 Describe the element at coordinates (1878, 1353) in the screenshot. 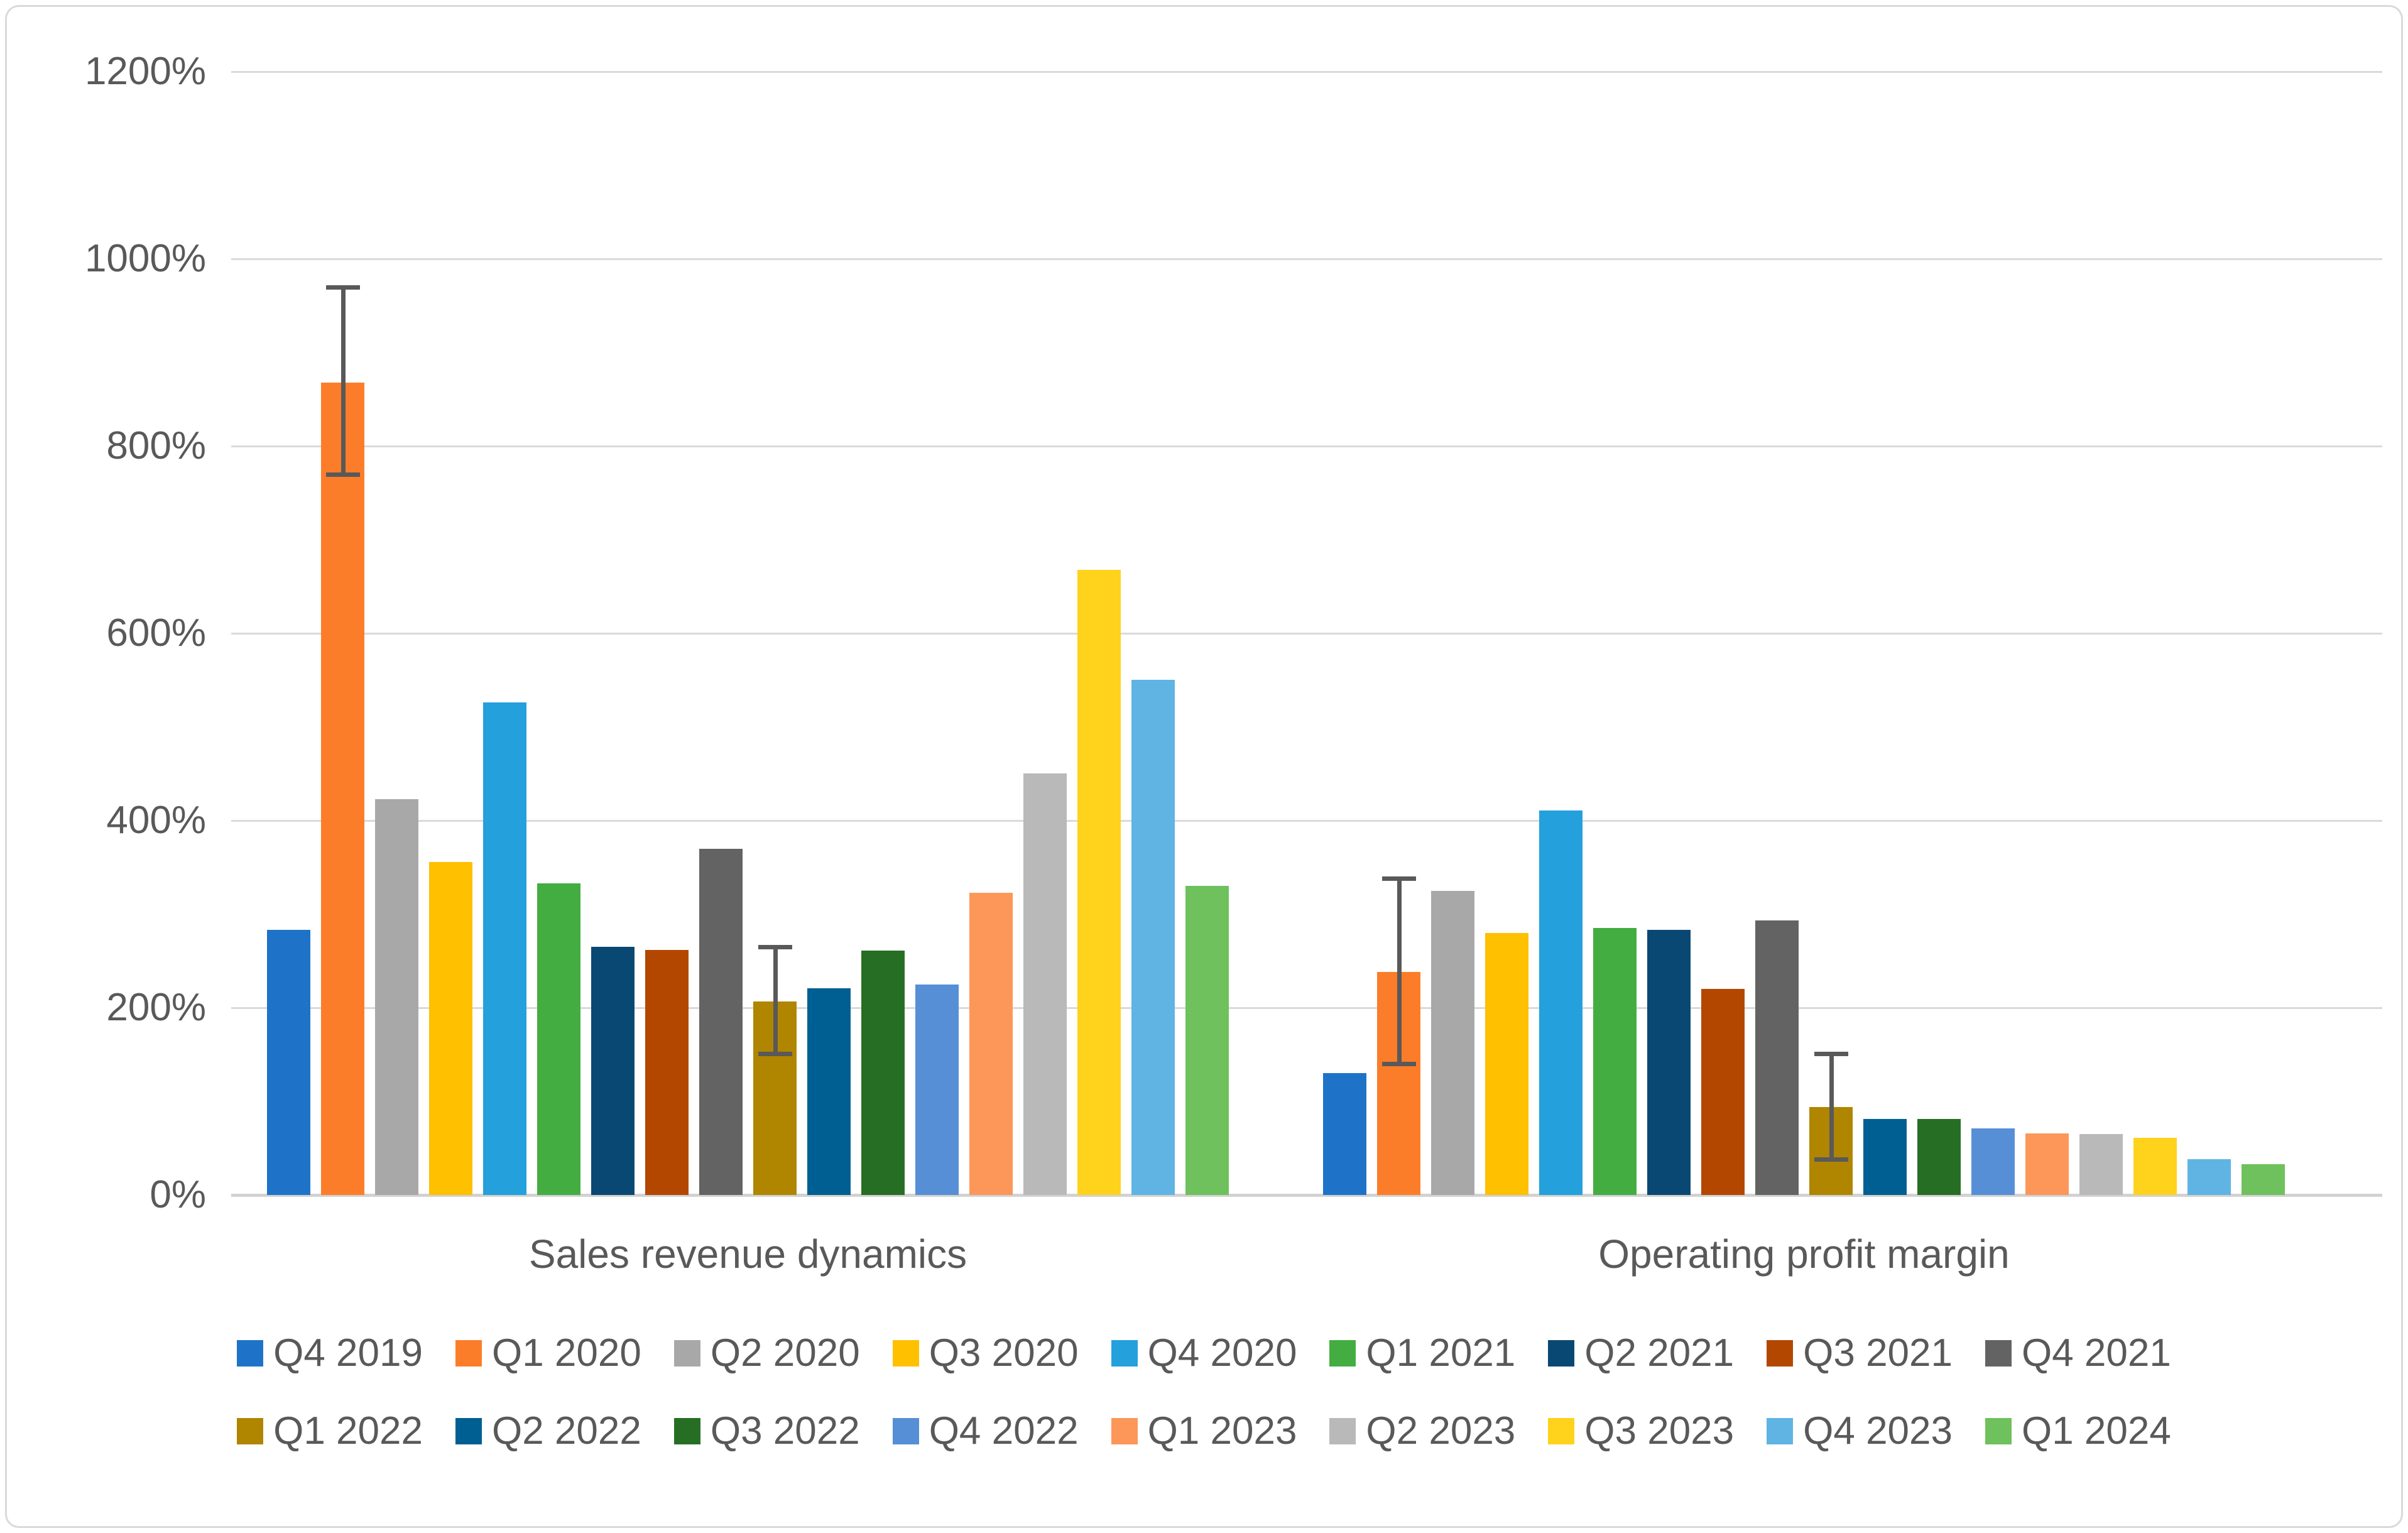

I see `legend-label: Q3 2021` at that location.